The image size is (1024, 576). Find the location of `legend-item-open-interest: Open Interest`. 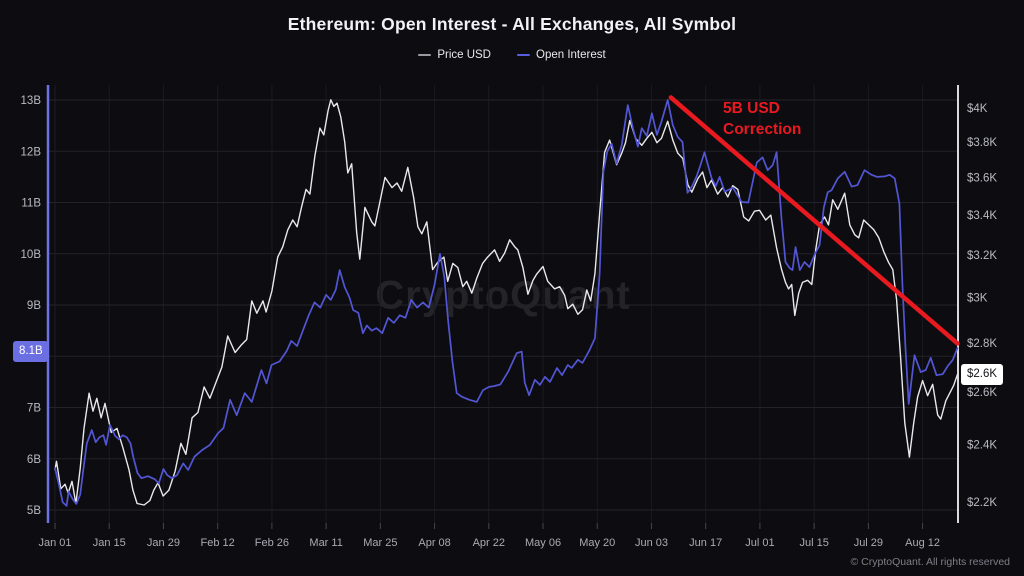

legend-item-open-interest: Open Interest is located at coordinates (561, 55).